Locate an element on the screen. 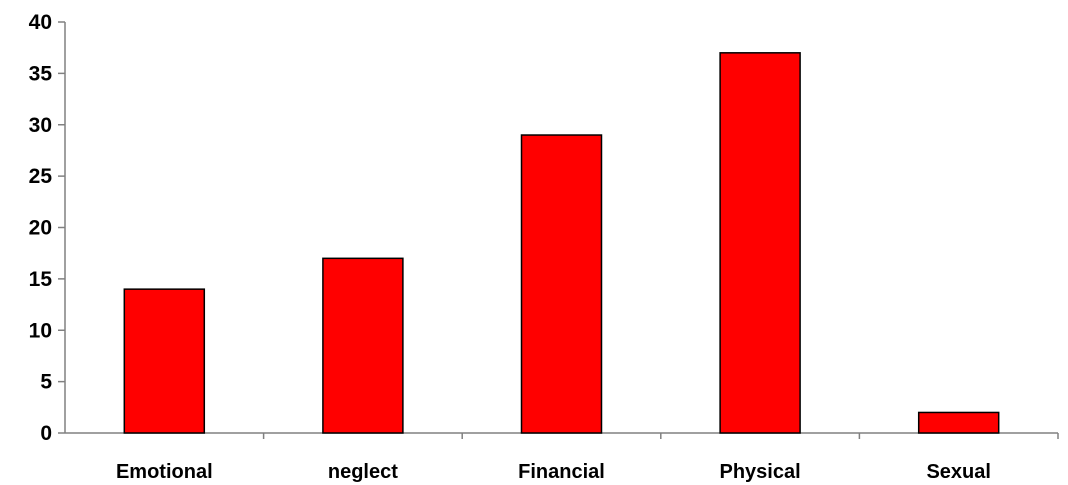  x-category-label: Physical is located at coordinates (760, 472).